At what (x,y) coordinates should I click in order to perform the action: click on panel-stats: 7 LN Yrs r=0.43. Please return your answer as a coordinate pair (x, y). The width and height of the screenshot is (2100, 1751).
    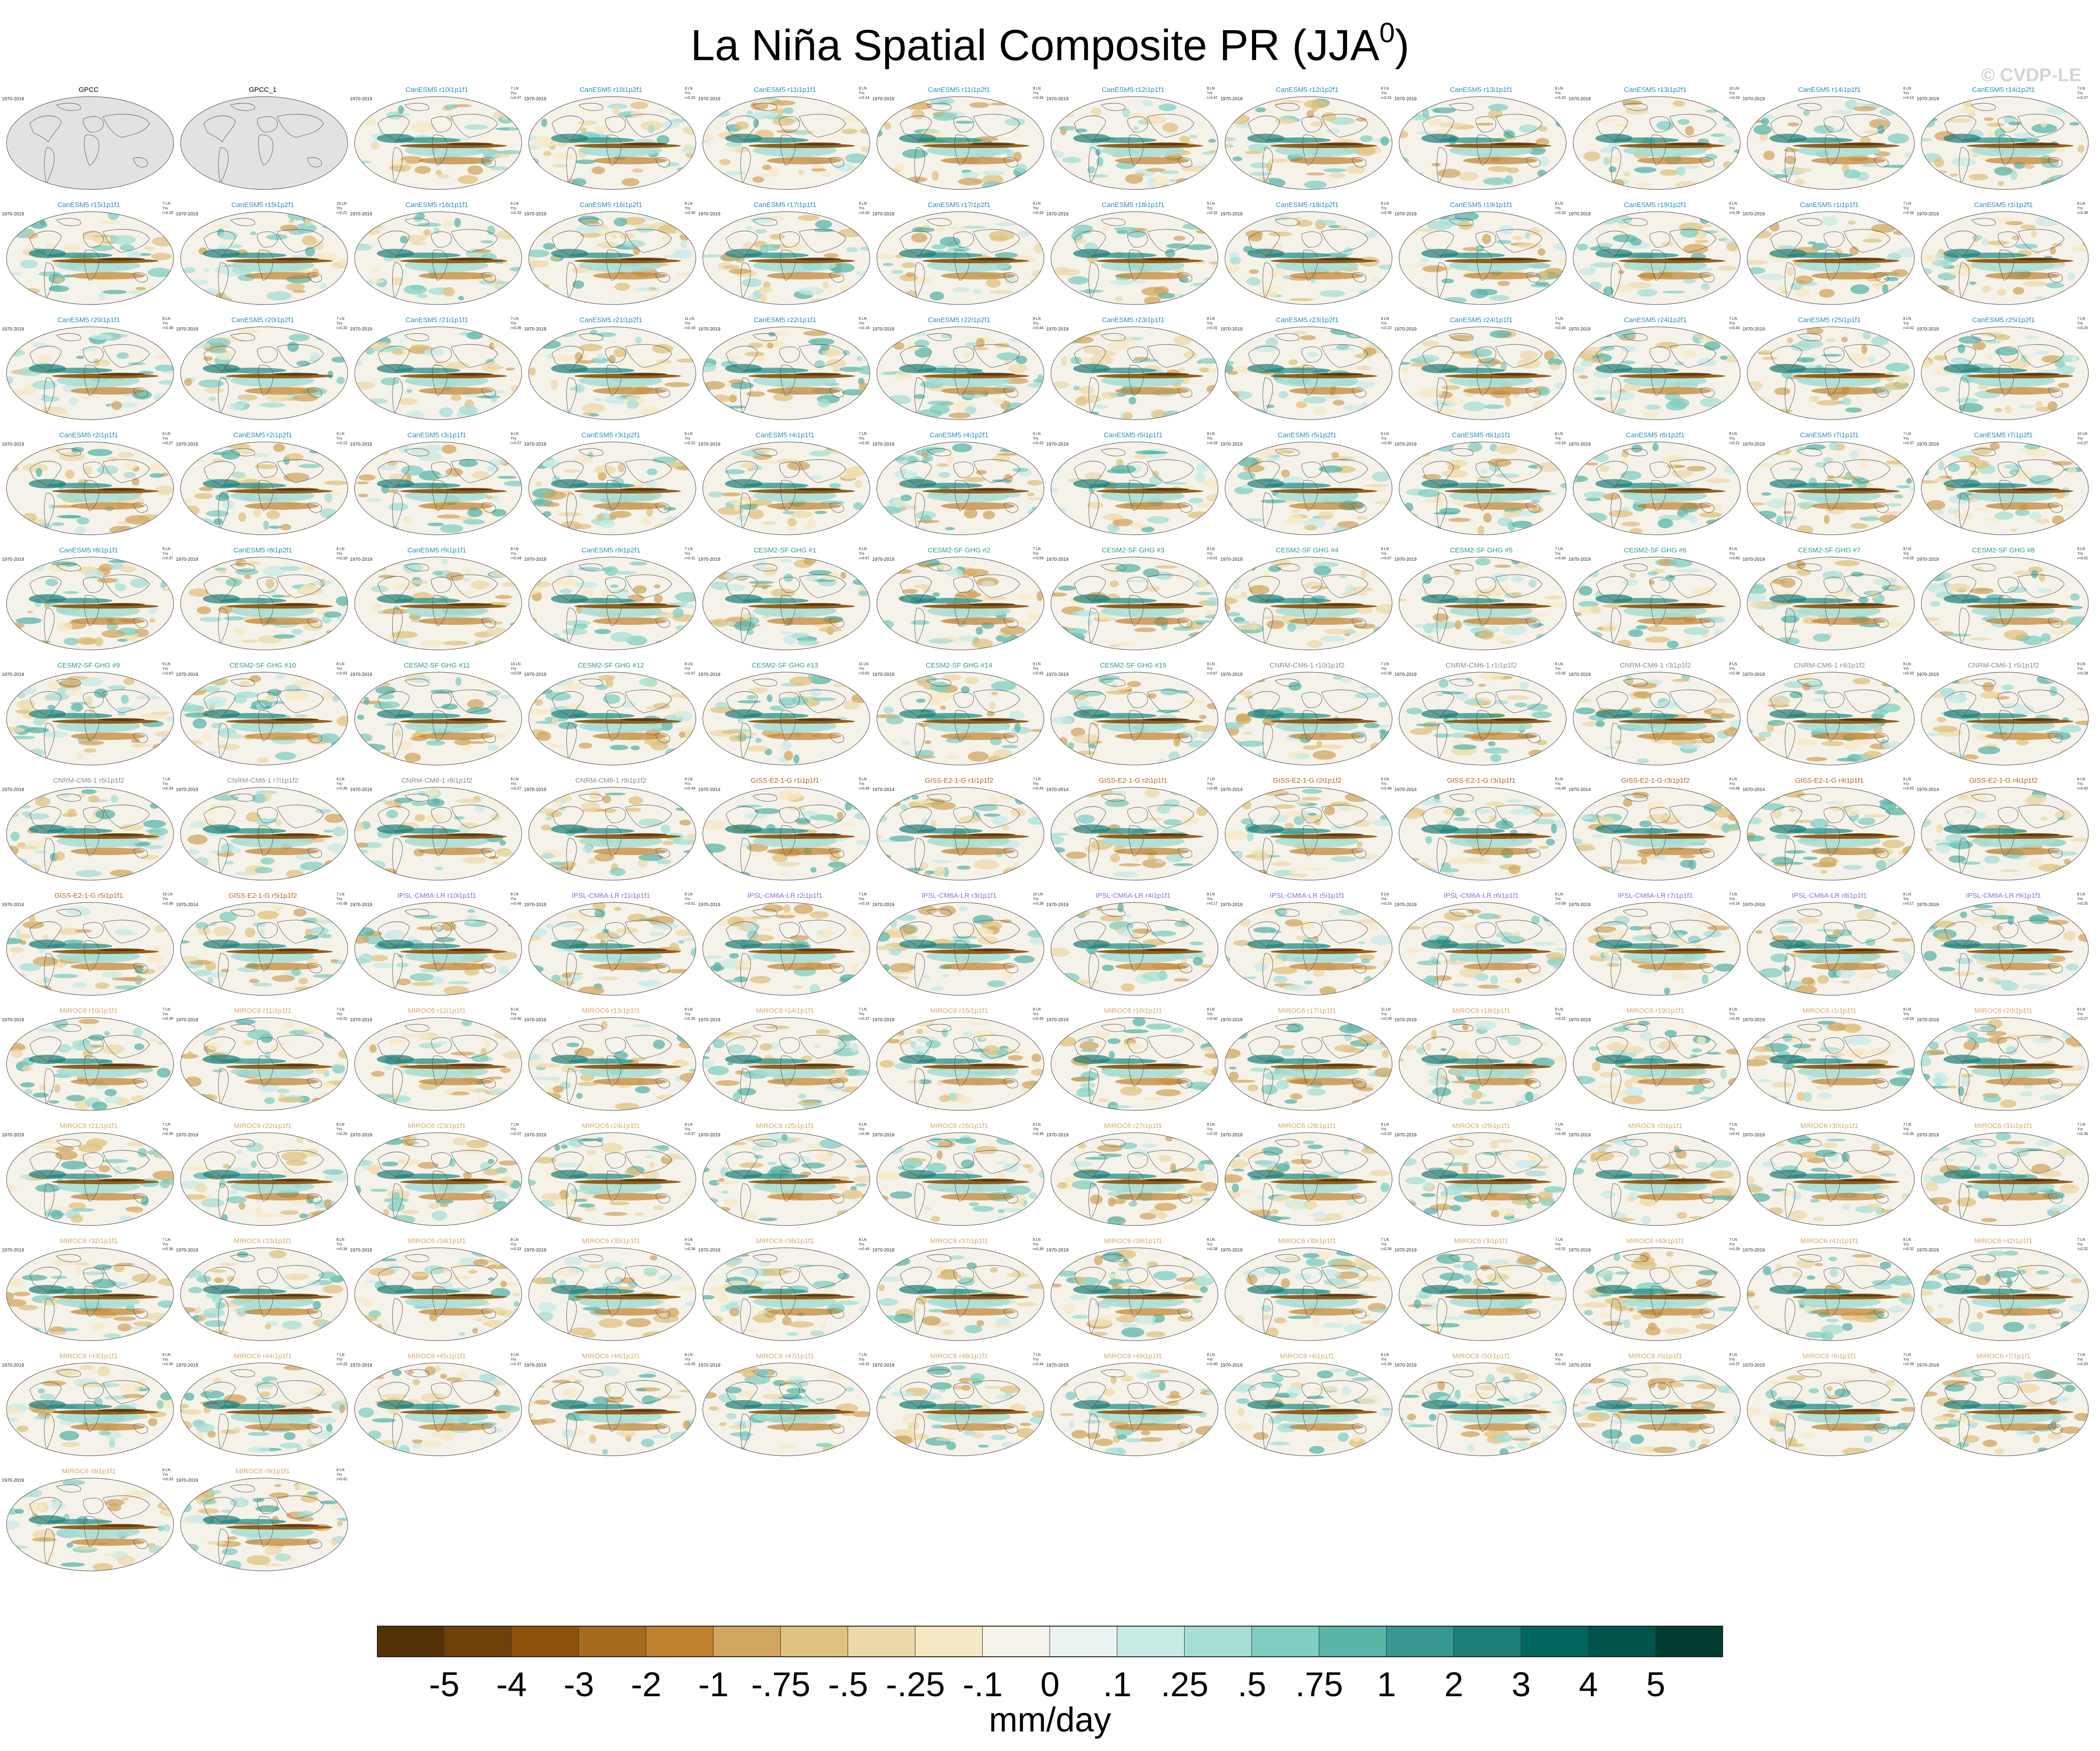
    Looking at the image, I should click on (1039, 784).